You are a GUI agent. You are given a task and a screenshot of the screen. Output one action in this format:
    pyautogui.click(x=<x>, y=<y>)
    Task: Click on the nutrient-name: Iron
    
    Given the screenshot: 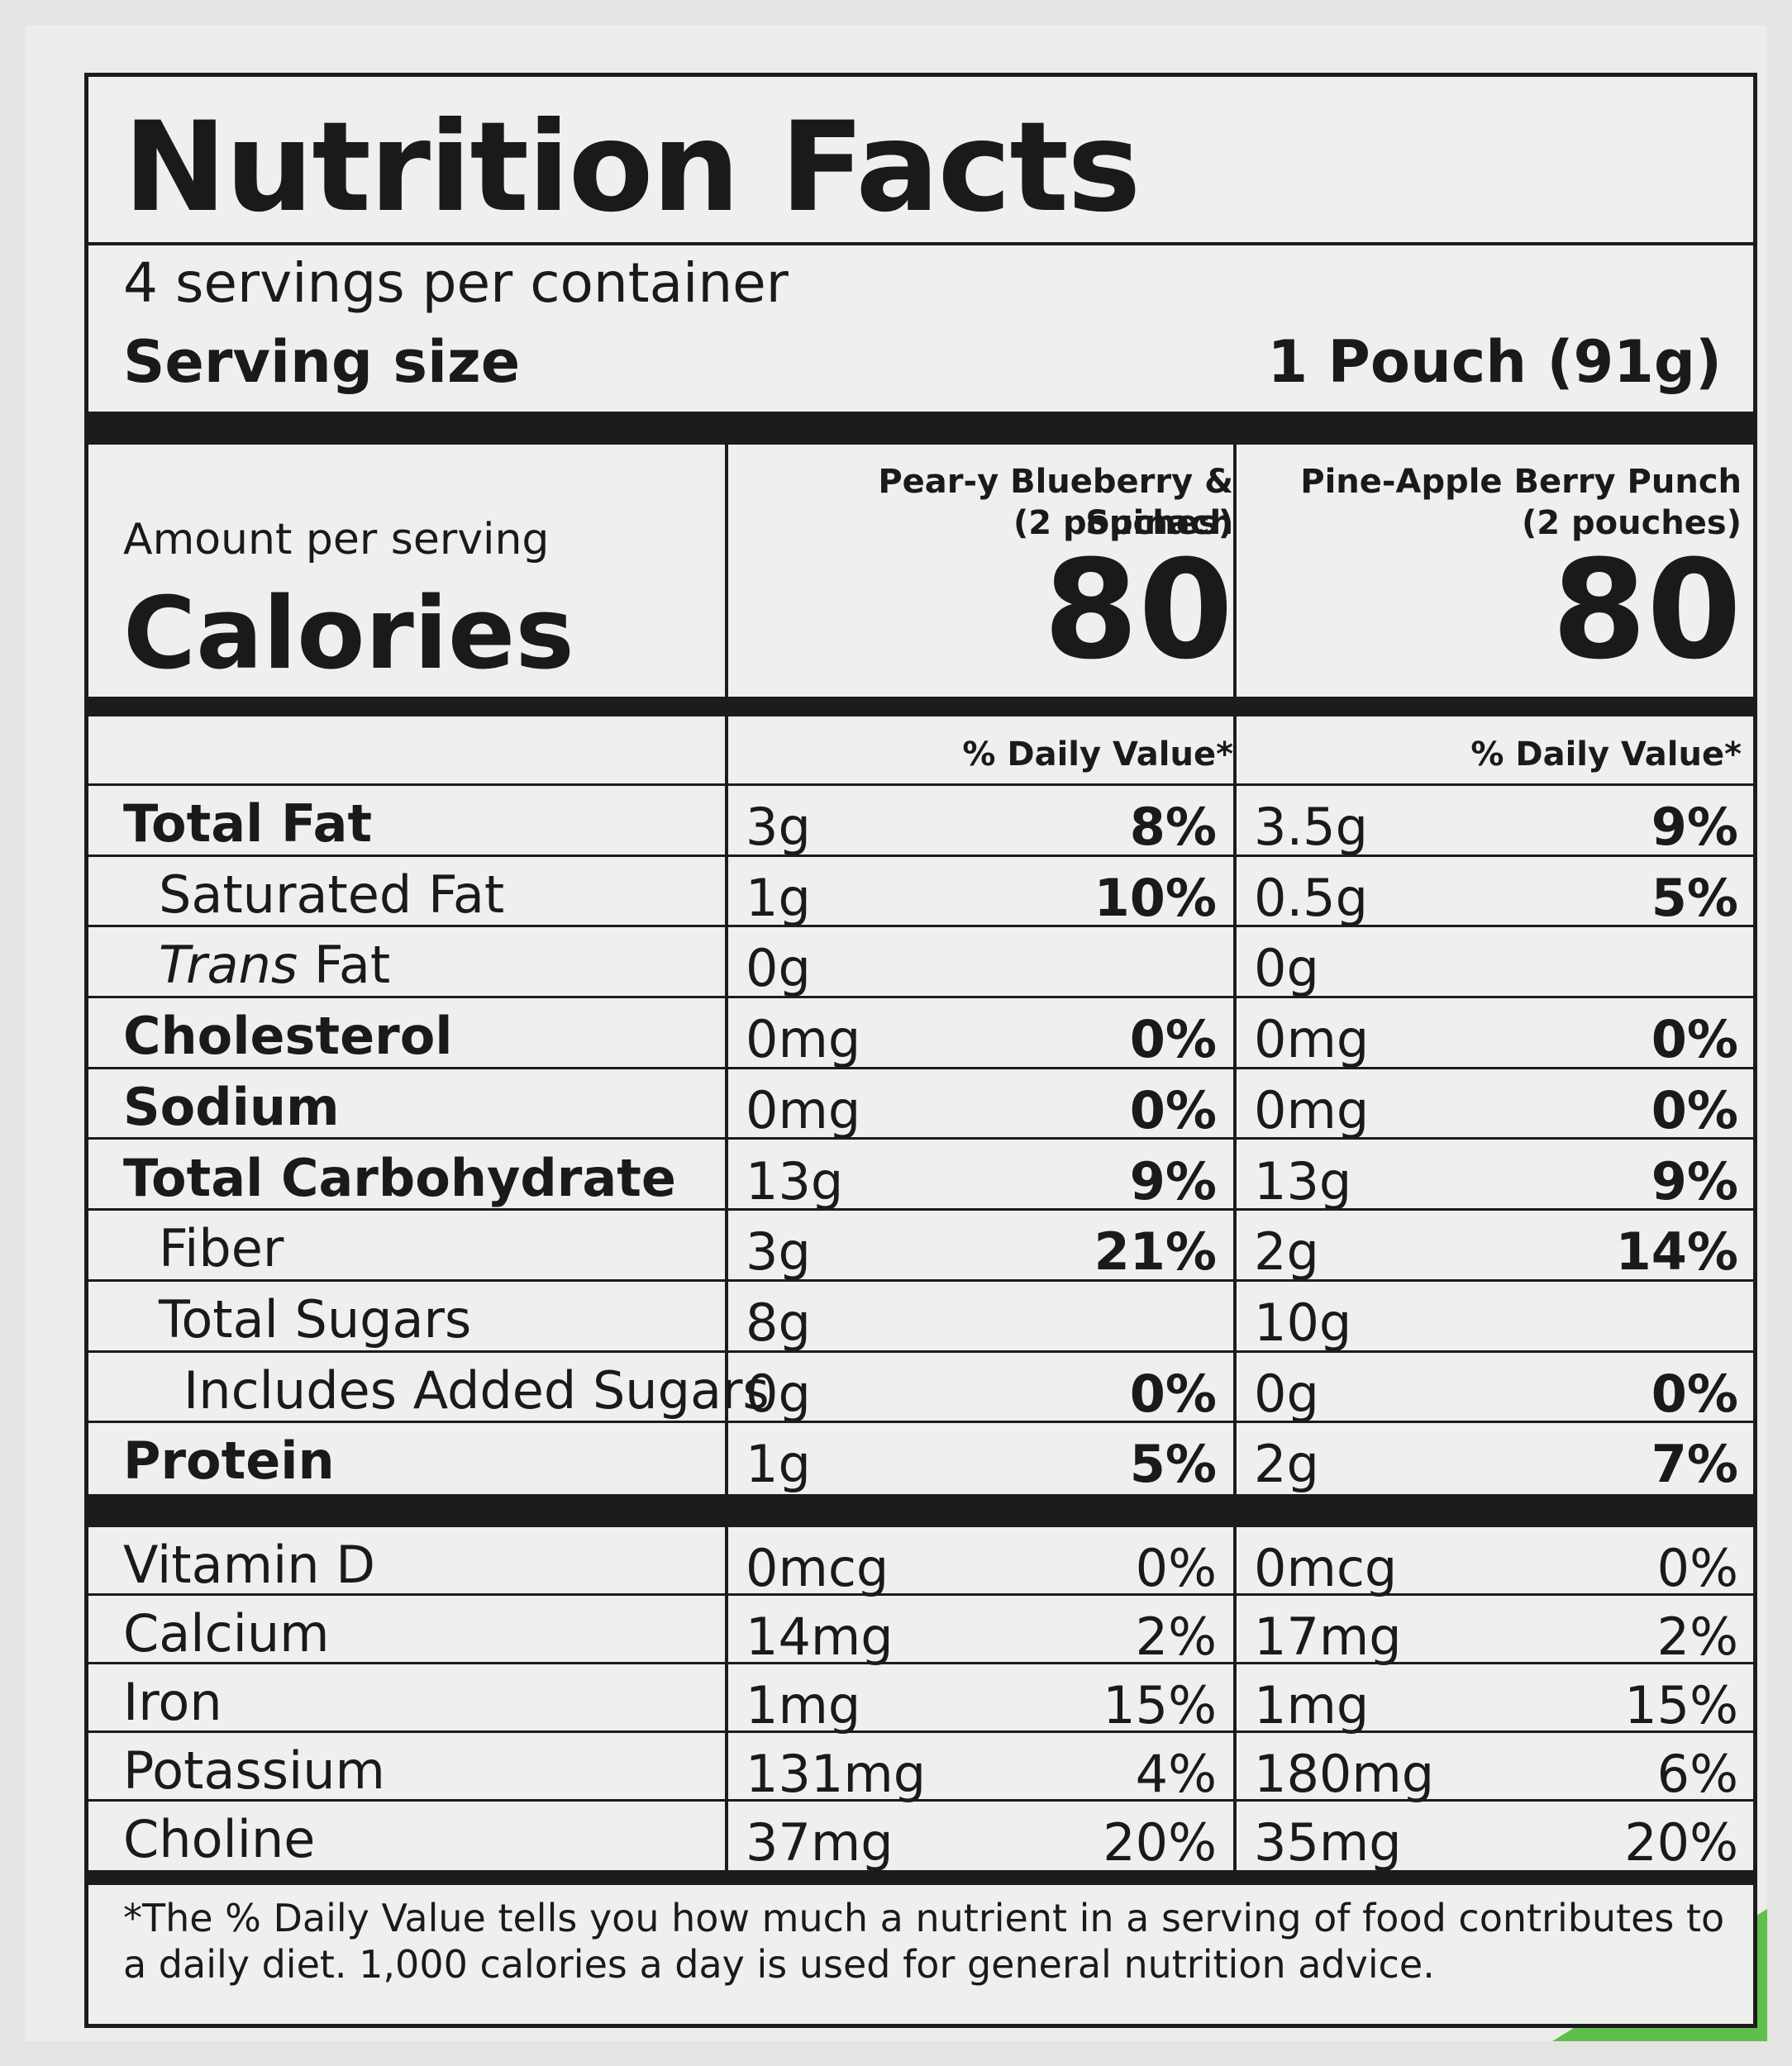 What is the action you would take?
    pyautogui.click(x=173, y=1702)
    